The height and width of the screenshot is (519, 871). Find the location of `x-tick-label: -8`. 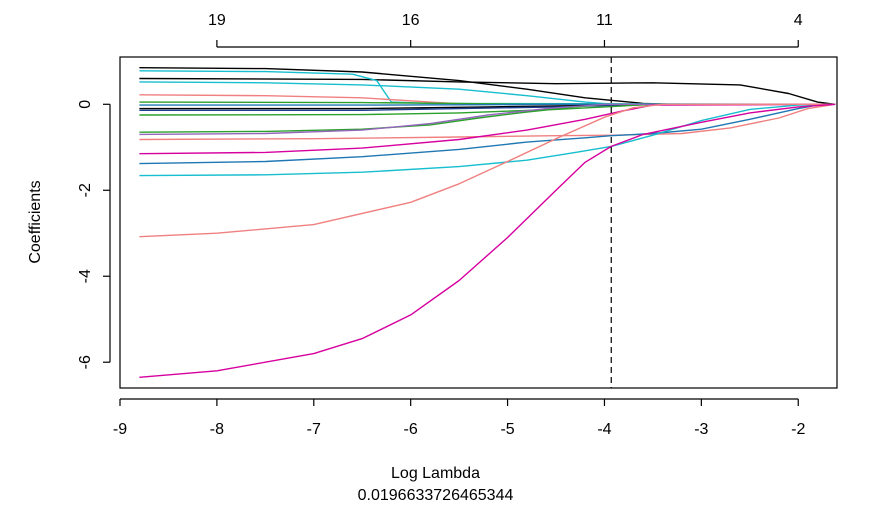

x-tick-label: -8 is located at coordinates (217, 429).